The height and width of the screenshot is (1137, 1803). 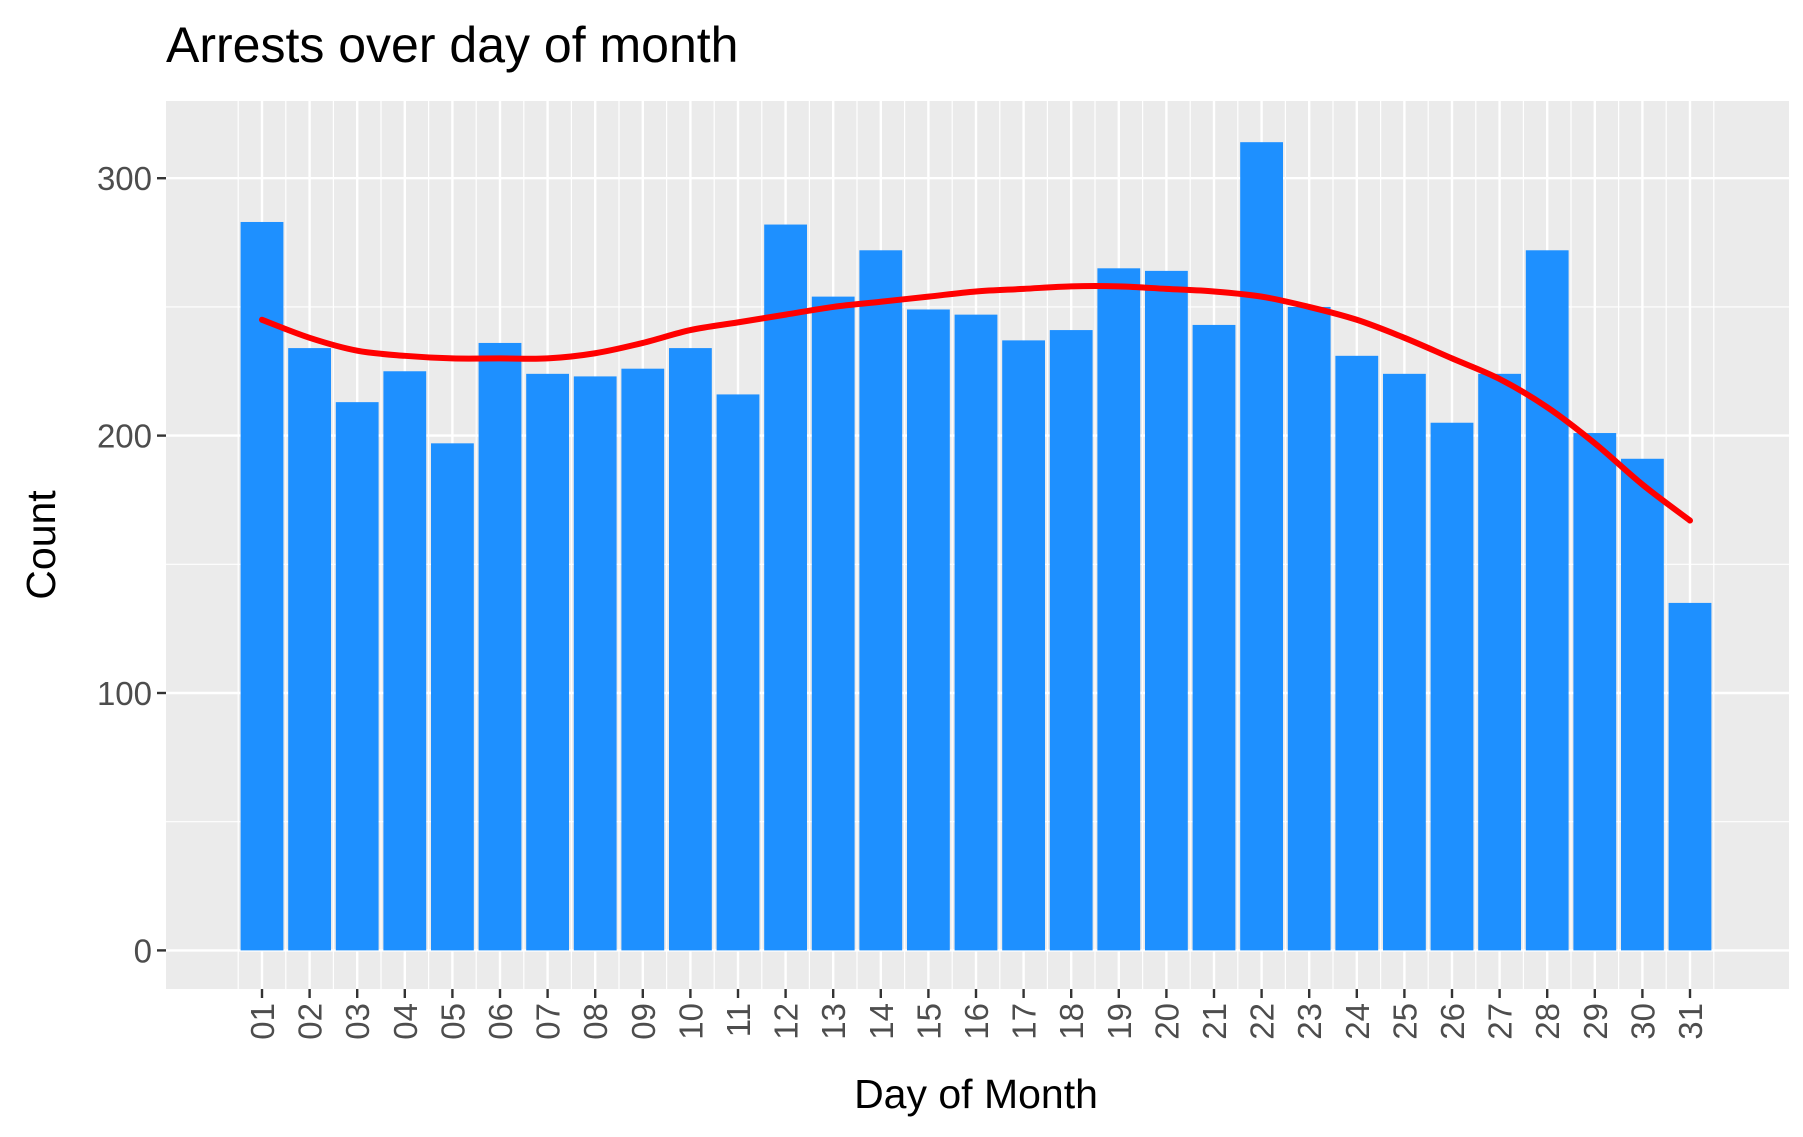 I want to click on x-tick-label: 15, so click(x=928, y=1021).